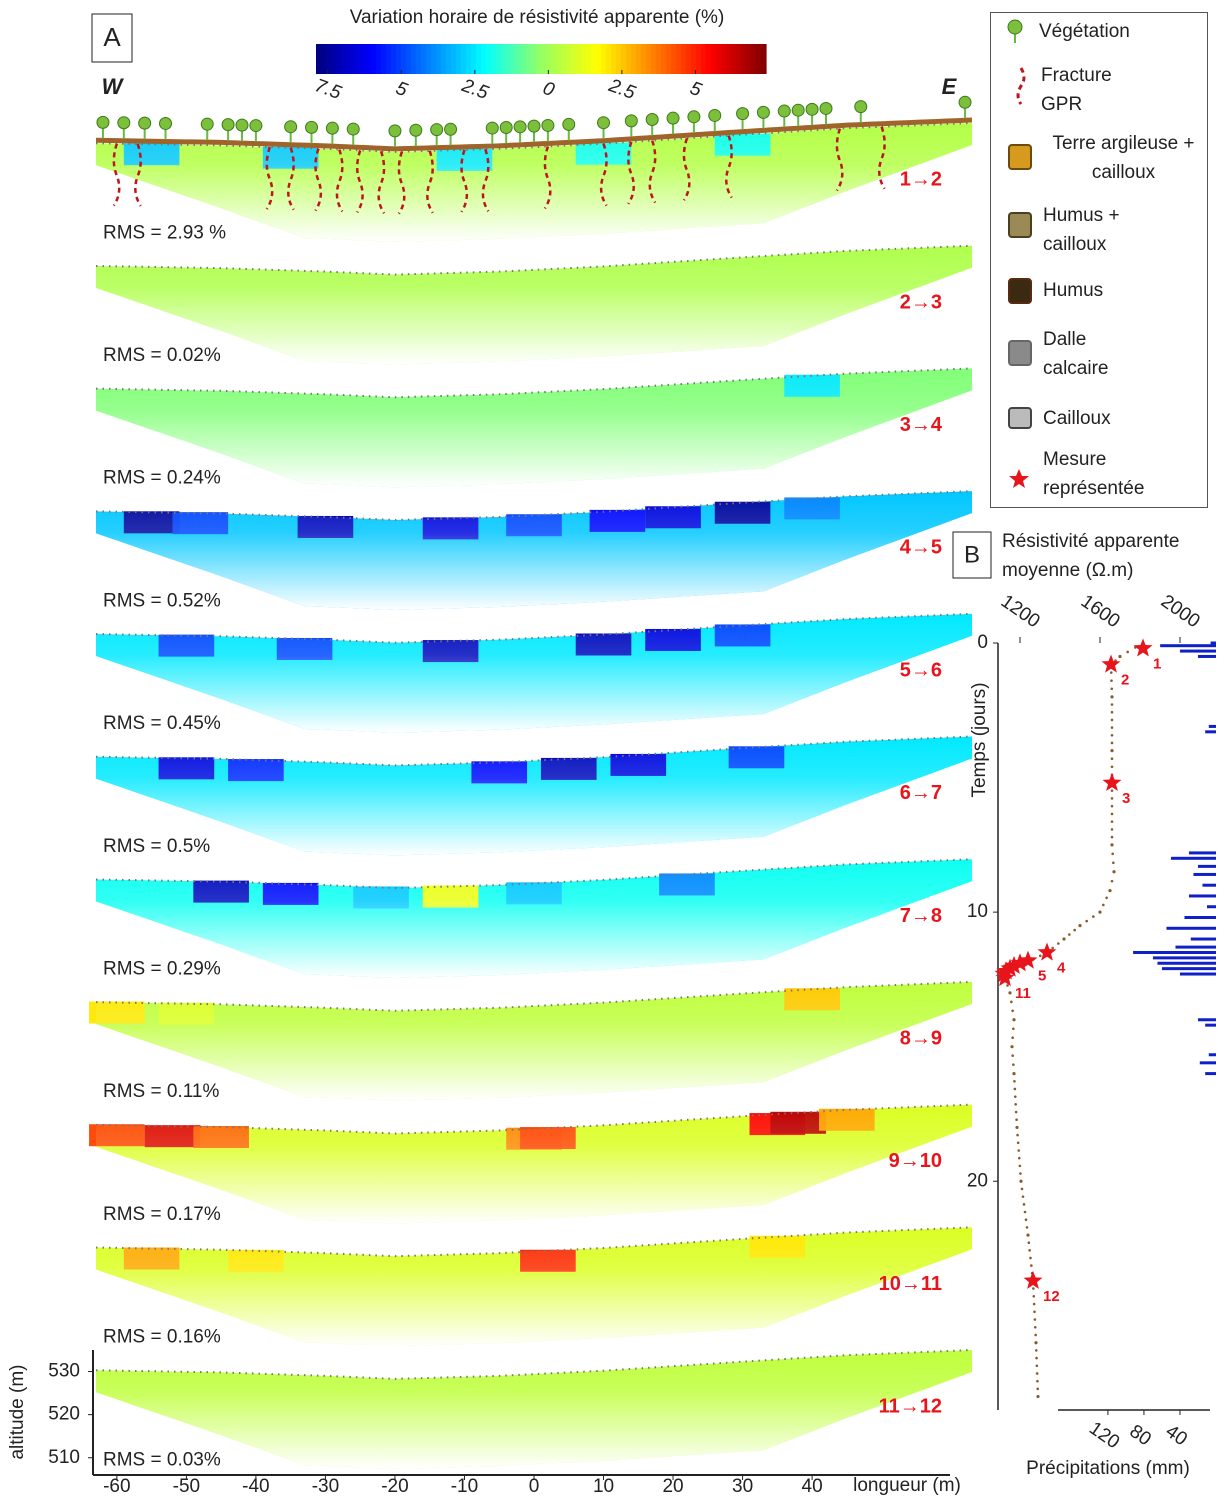 The image size is (1222, 1497). I want to click on panel-label: A, so click(112, 37).